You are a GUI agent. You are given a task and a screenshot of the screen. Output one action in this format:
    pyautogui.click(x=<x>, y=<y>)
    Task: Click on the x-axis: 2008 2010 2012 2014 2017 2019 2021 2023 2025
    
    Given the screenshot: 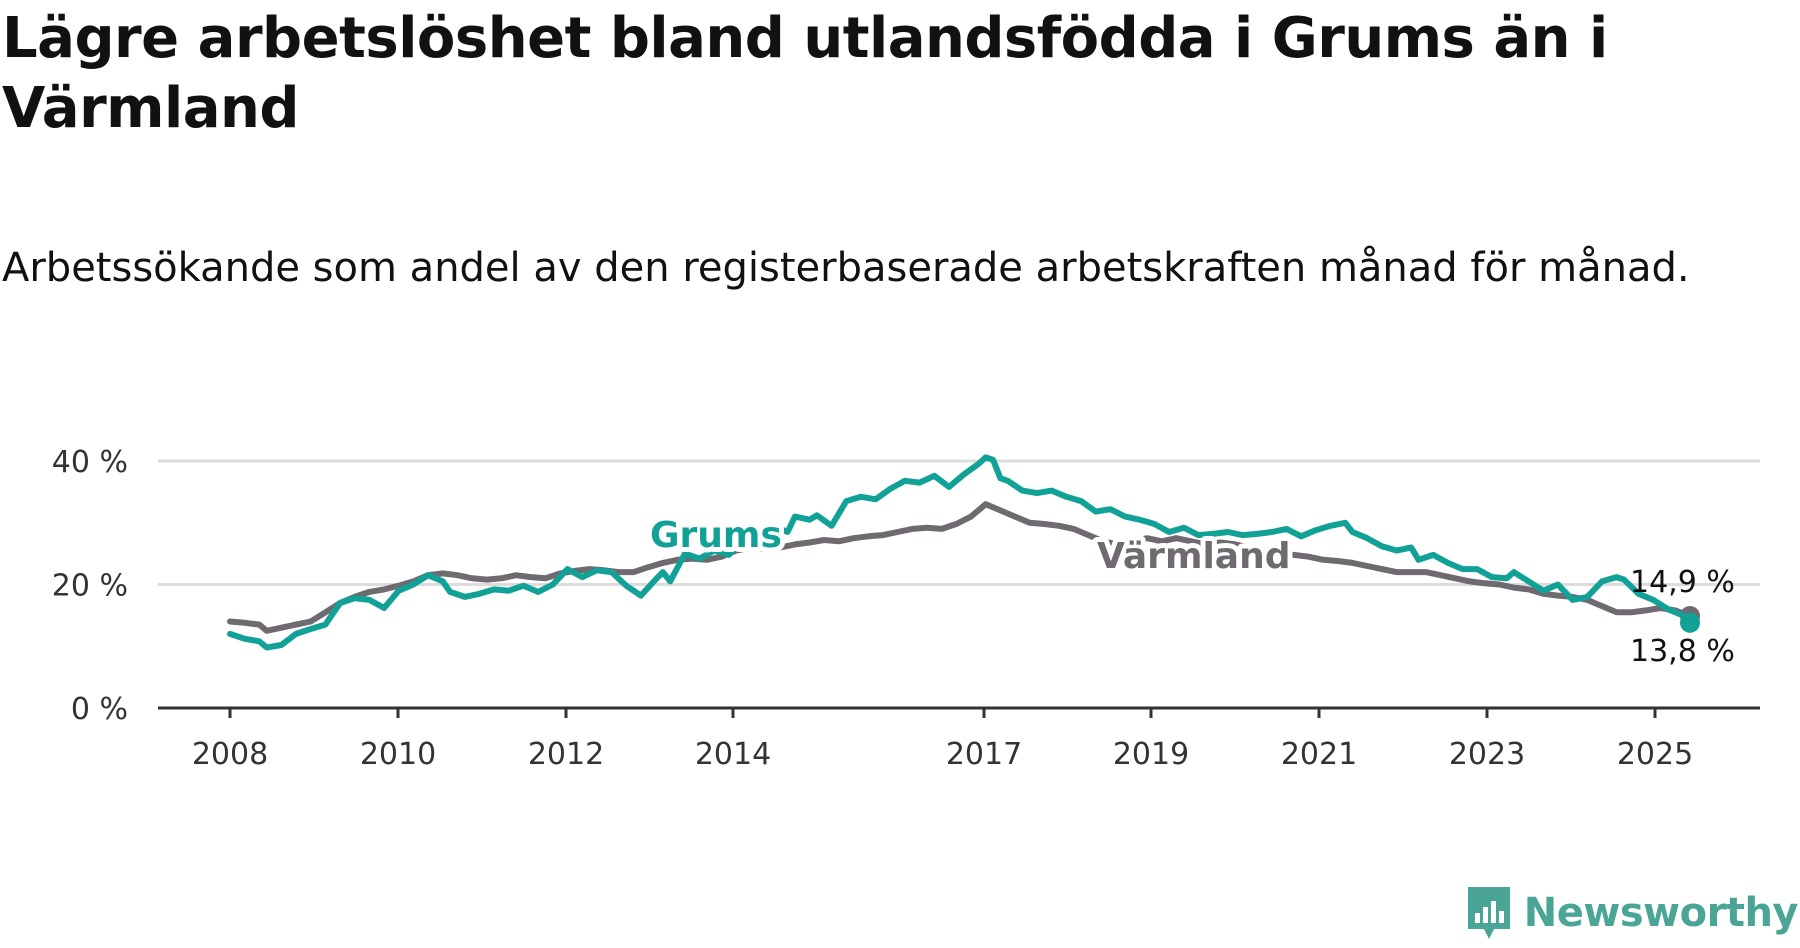 What is the action you would take?
    pyautogui.click(x=959, y=739)
    